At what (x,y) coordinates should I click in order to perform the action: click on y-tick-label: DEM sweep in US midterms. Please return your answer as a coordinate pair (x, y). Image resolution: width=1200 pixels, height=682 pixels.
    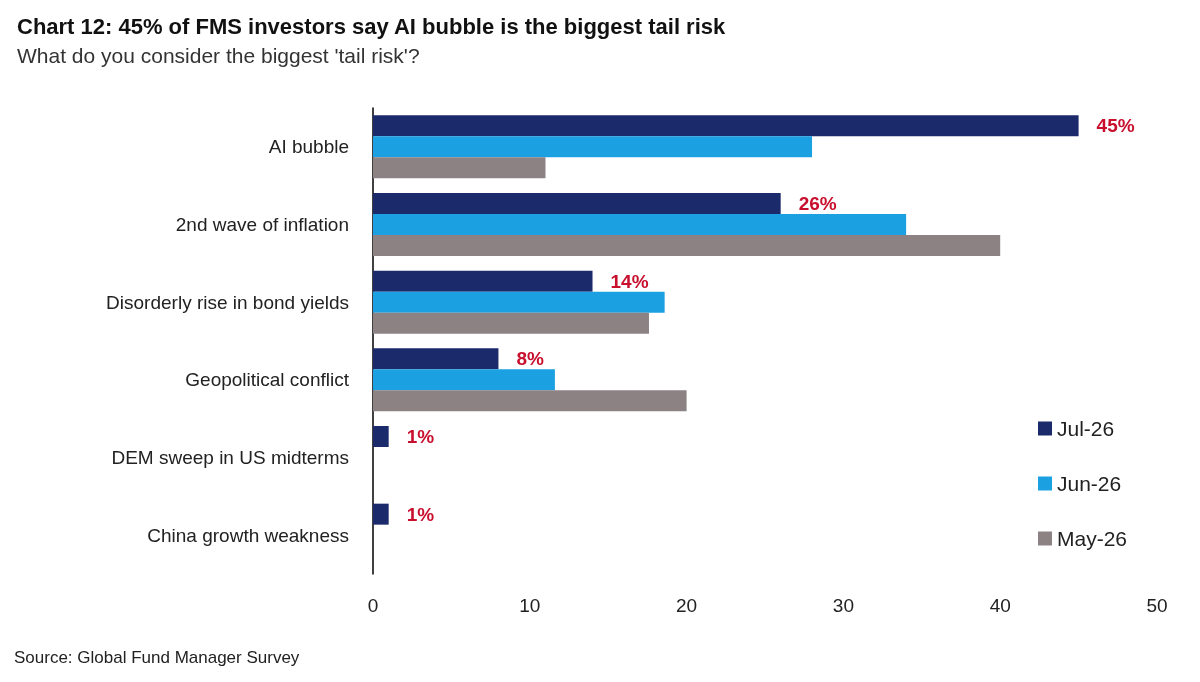
    Looking at the image, I should click on (230, 457).